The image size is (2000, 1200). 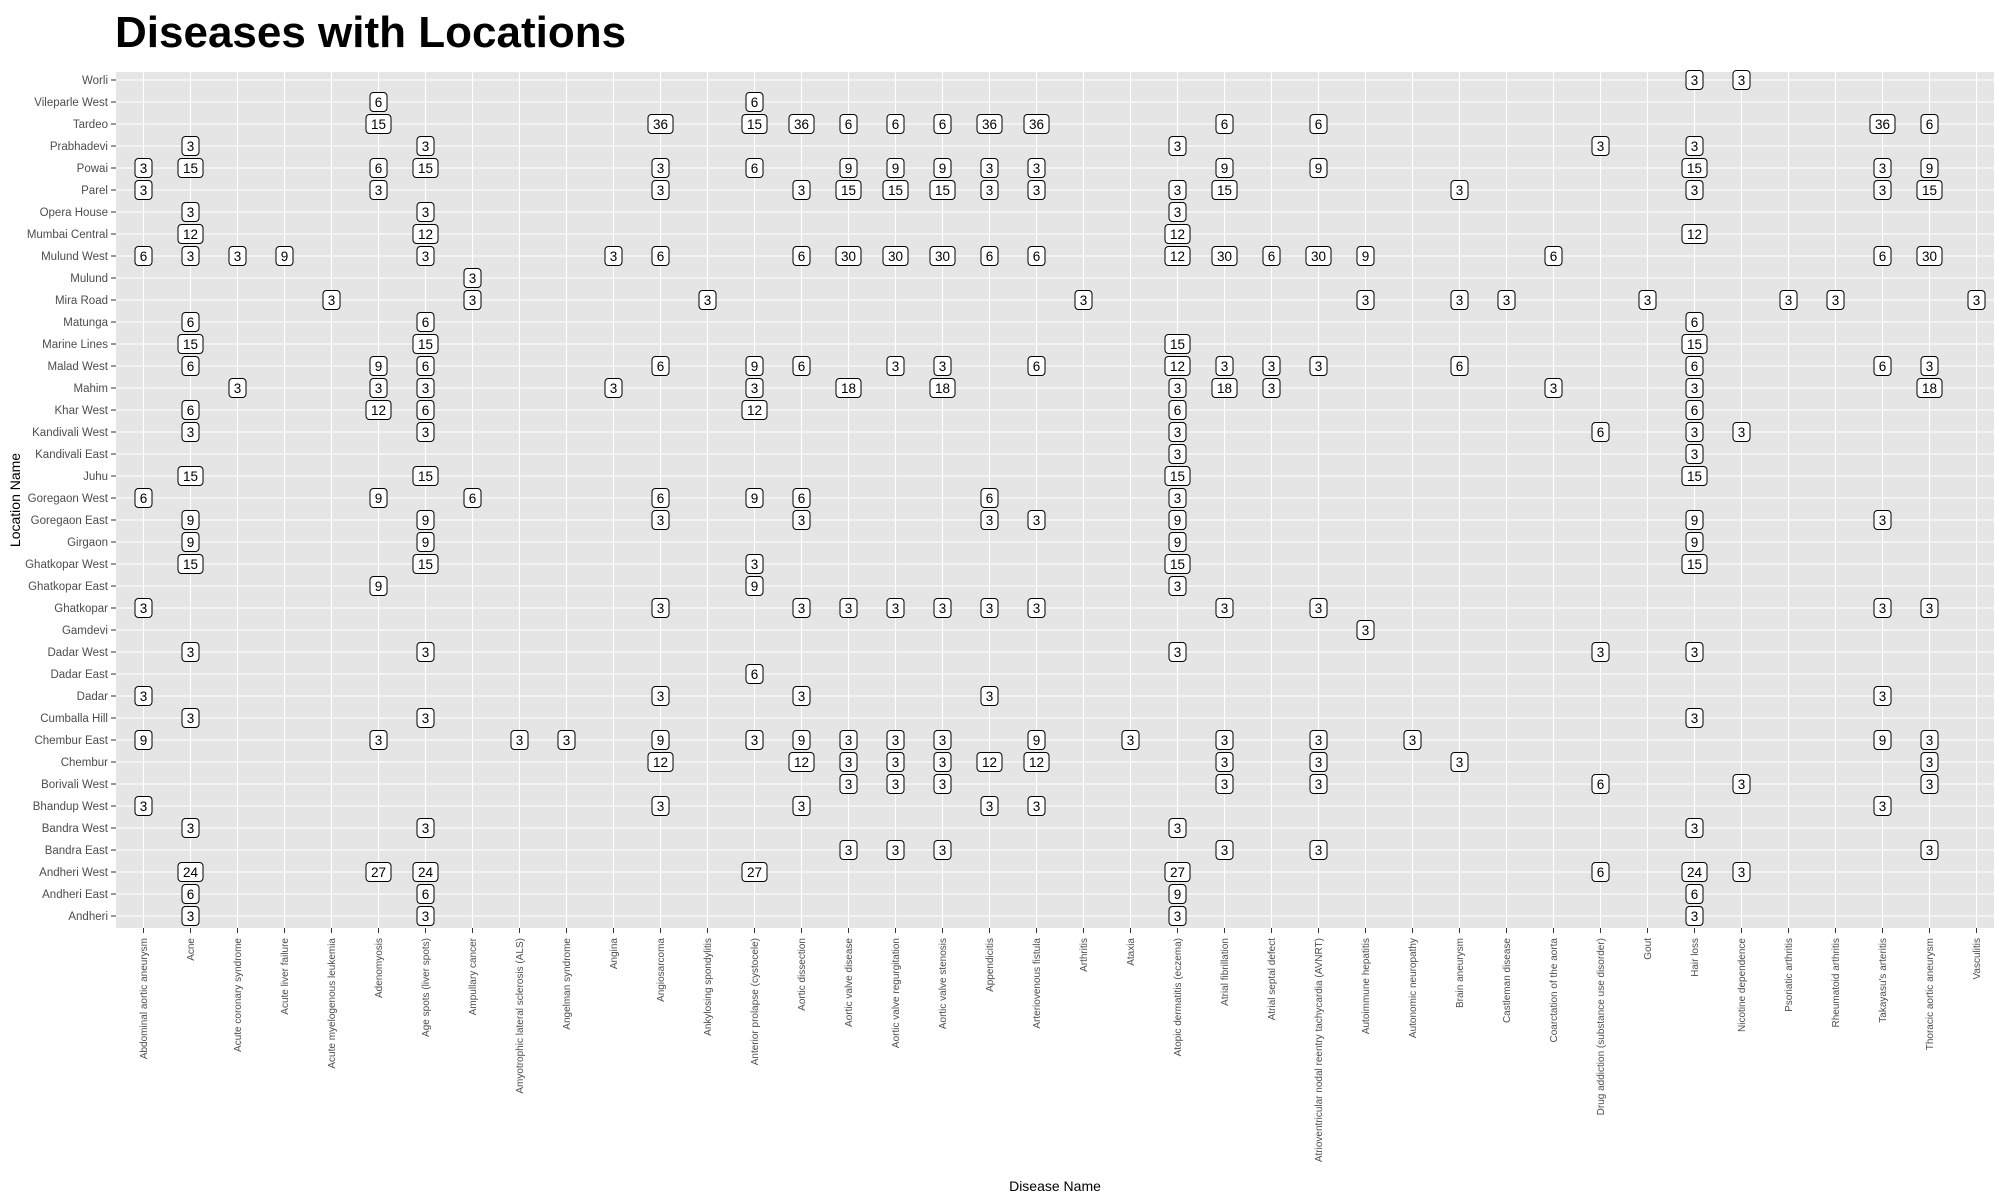 What do you see at coordinates (1037, 983) in the screenshot?
I see `x-tick-label: Arteriovenous fistula` at bounding box center [1037, 983].